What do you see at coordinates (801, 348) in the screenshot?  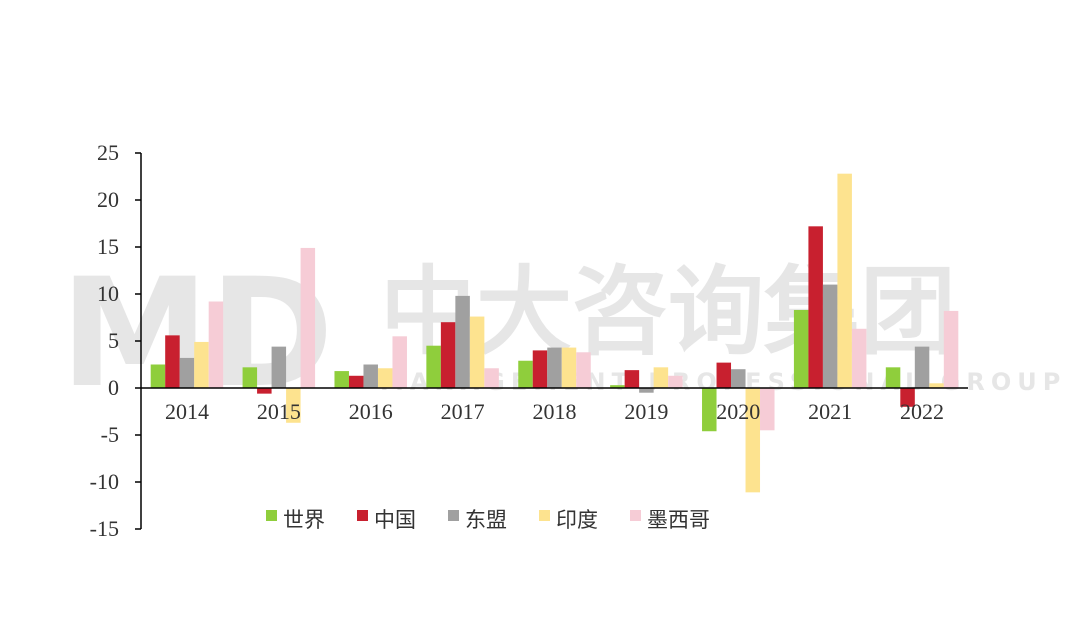 I see `bar-世界-2021` at bounding box center [801, 348].